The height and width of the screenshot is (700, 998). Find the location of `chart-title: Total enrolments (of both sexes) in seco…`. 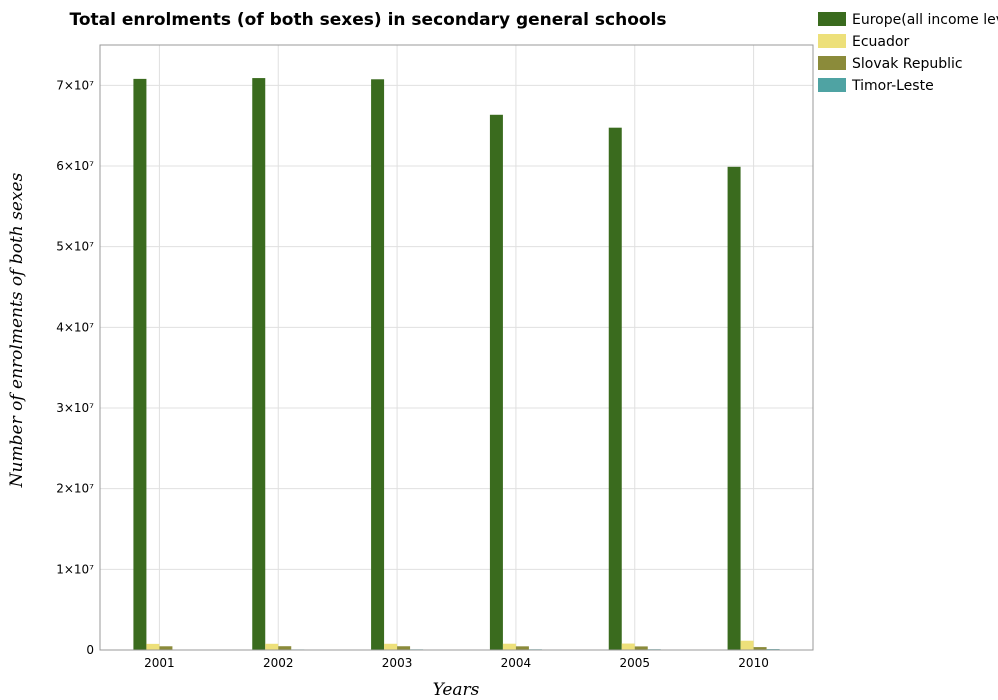

chart-title: Total enrolments (of both sexes) in seco… is located at coordinates (367, 20).